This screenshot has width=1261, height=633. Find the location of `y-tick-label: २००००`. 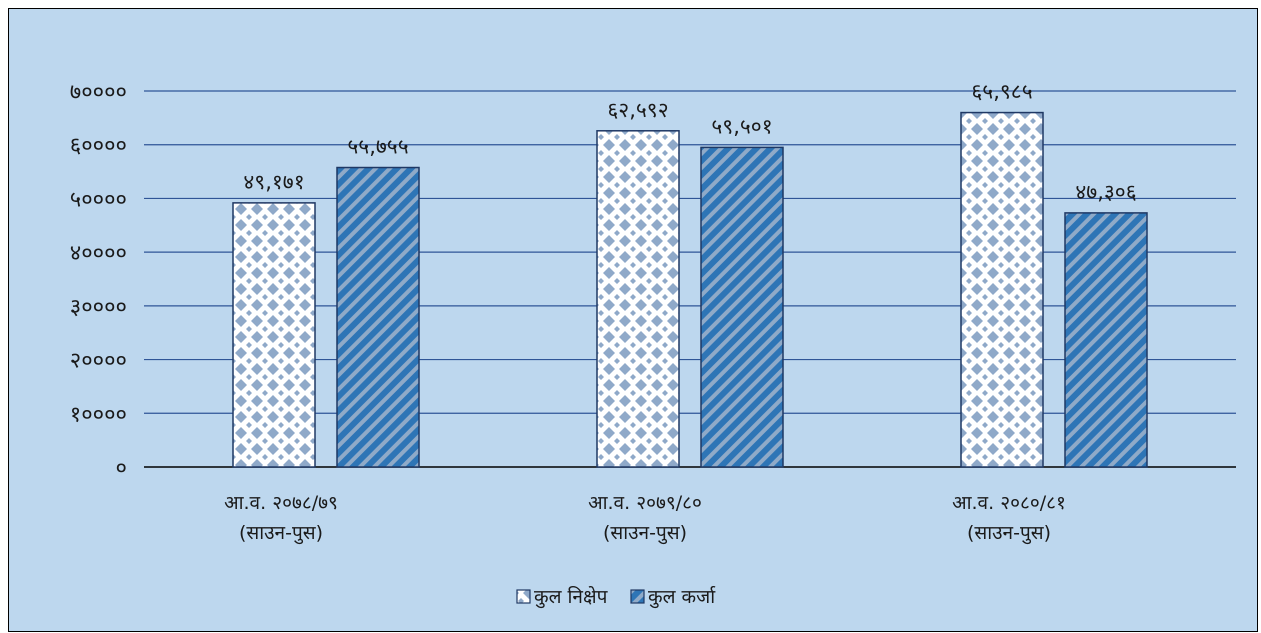

y-tick-label: २०००० is located at coordinates (98, 361).